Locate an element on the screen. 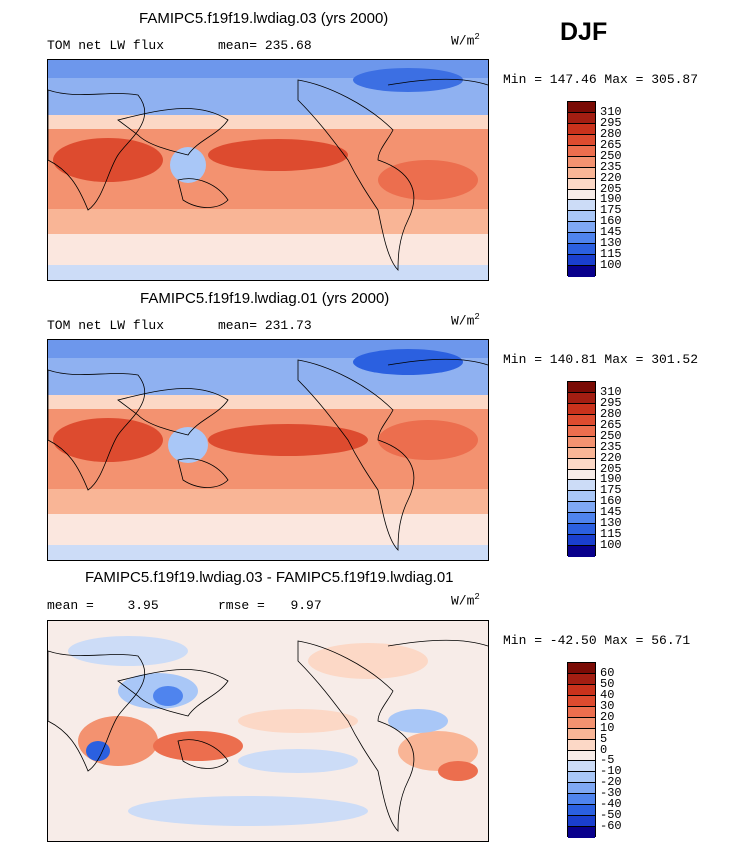 This screenshot has width=733, height=852. season-label: DJF is located at coordinates (584, 32).